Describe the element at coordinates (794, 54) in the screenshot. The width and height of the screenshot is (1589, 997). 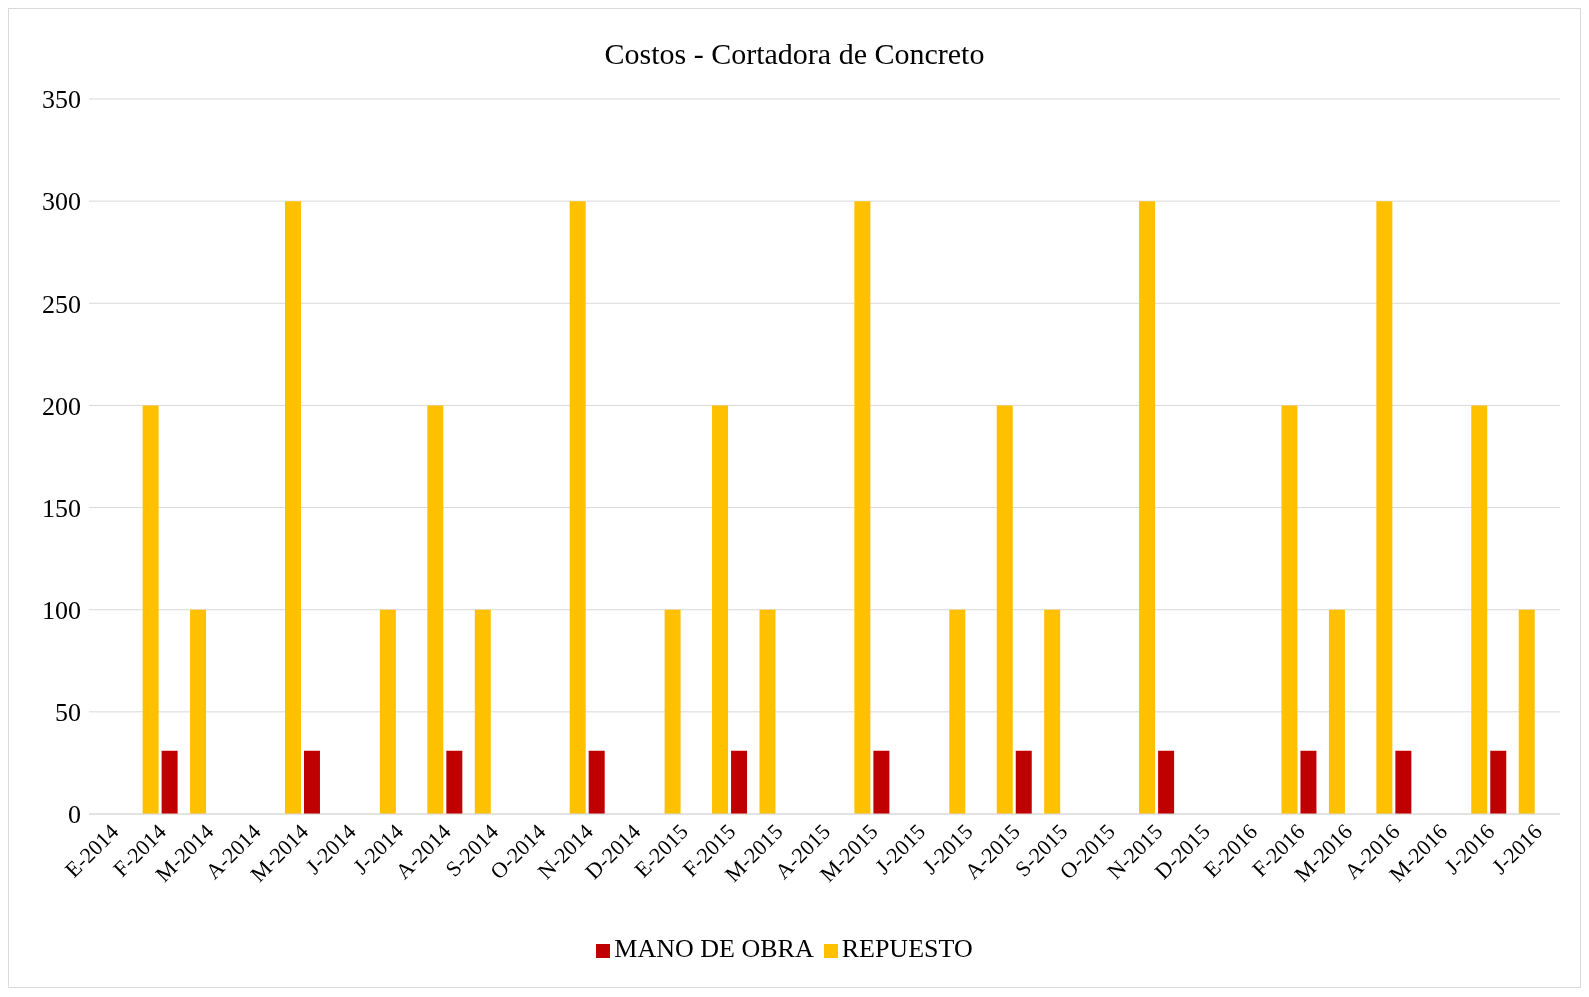
I see `chart-title: Costos - Cortadora de Concreto` at that location.